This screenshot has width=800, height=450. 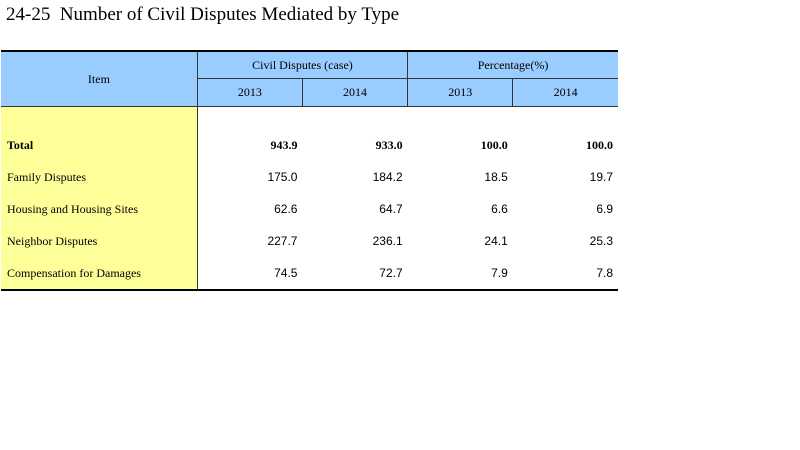 I want to click on cell-value: 6.9, so click(x=604, y=209).